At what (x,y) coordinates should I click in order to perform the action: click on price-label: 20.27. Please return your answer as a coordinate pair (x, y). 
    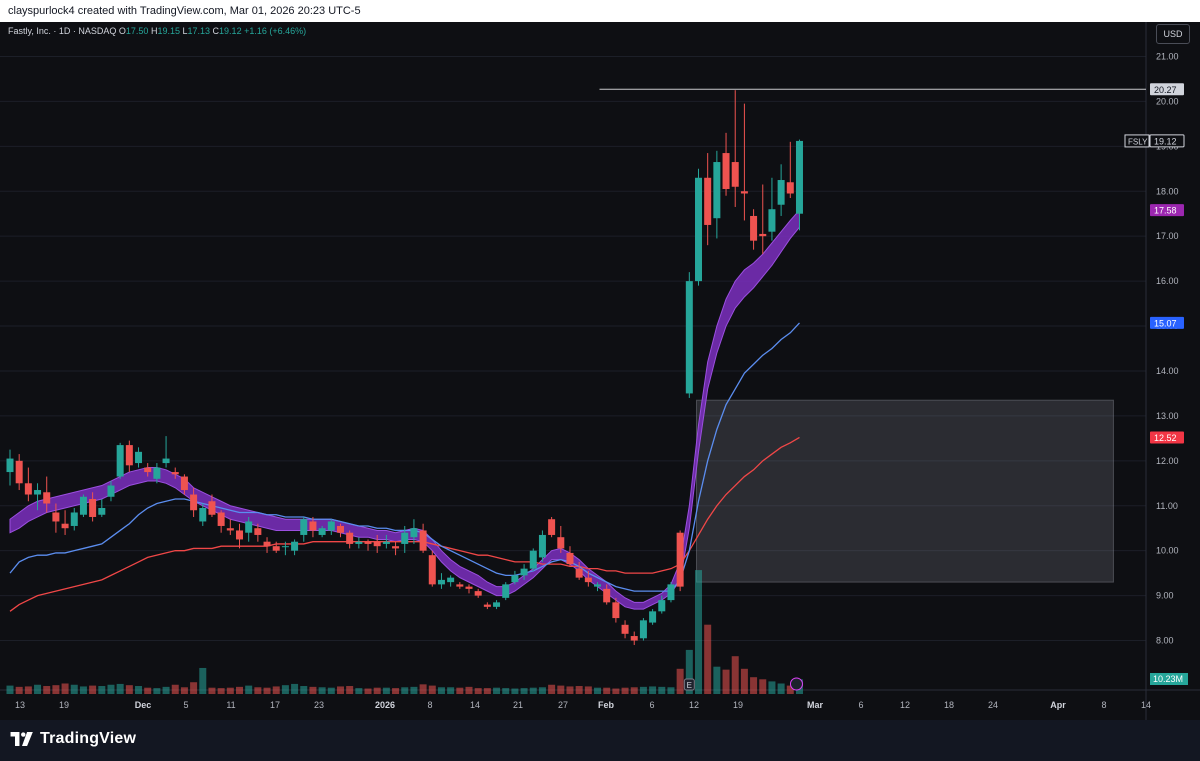
    Looking at the image, I should click on (1167, 89).